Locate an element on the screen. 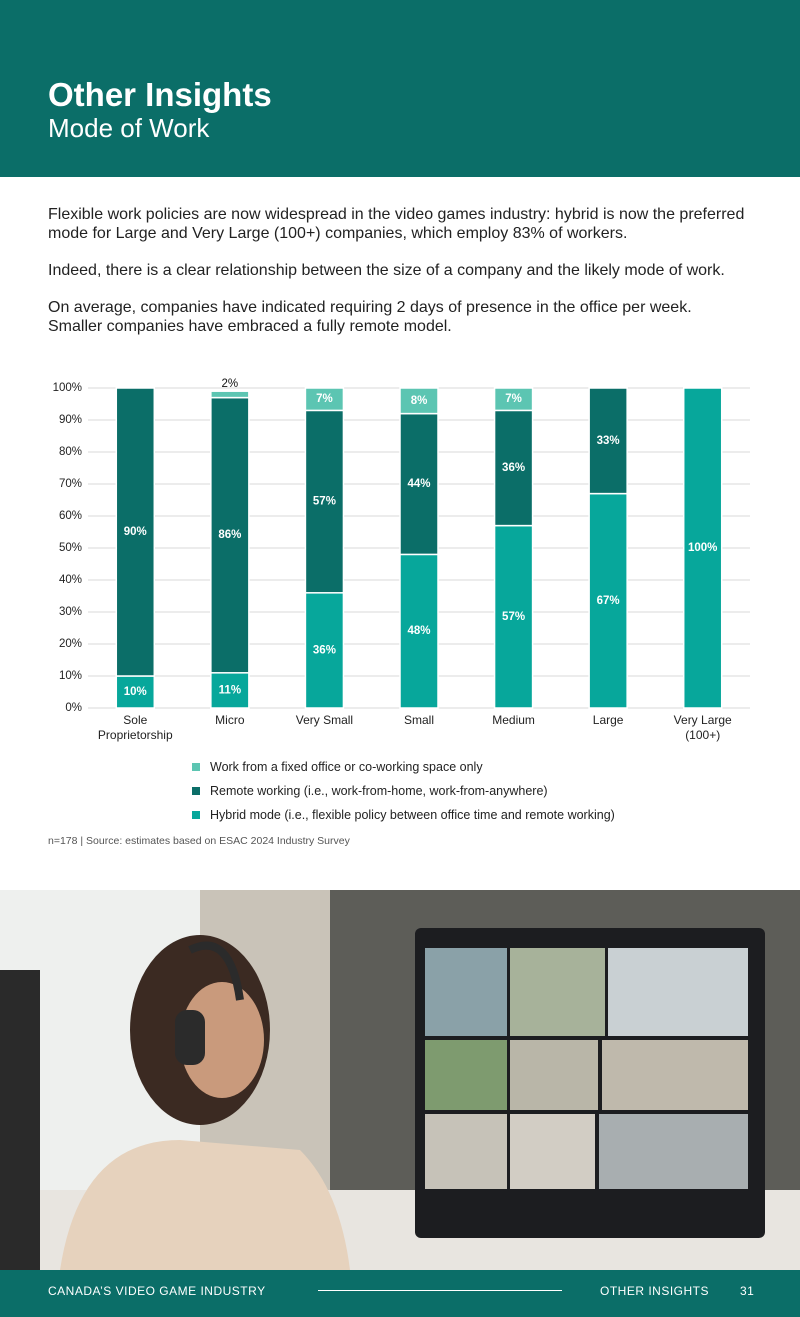 The height and width of the screenshot is (1317, 800). x-tick-label: Very Small is located at coordinates (324, 720).